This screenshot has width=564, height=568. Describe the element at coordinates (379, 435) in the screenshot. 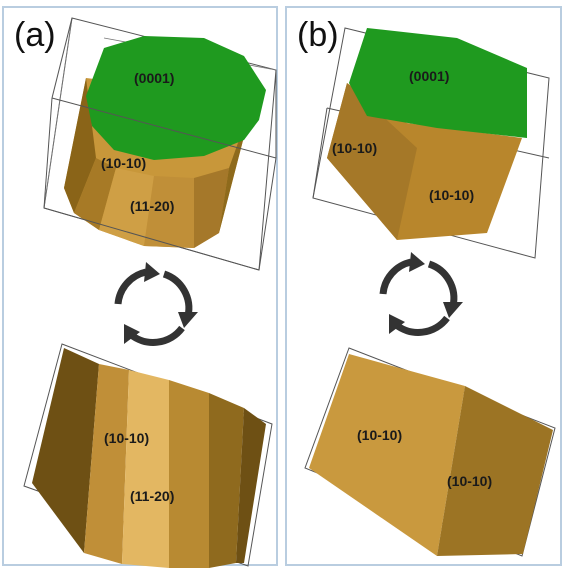

I see `label-b-bottom-10-10-a: (10-10)` at that location.